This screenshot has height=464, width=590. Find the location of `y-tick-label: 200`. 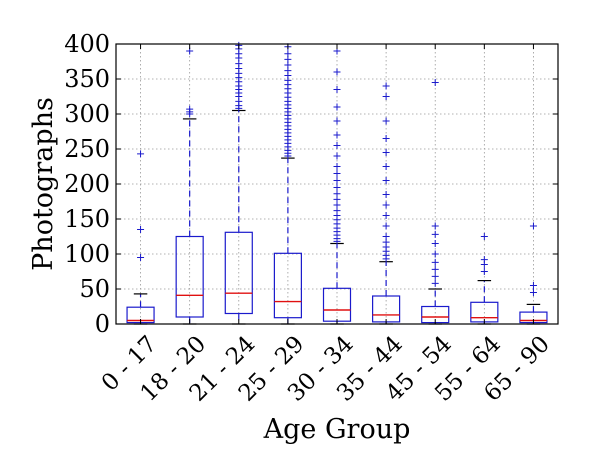

y-tick-label: 200 is located at coordinates (87, 184).